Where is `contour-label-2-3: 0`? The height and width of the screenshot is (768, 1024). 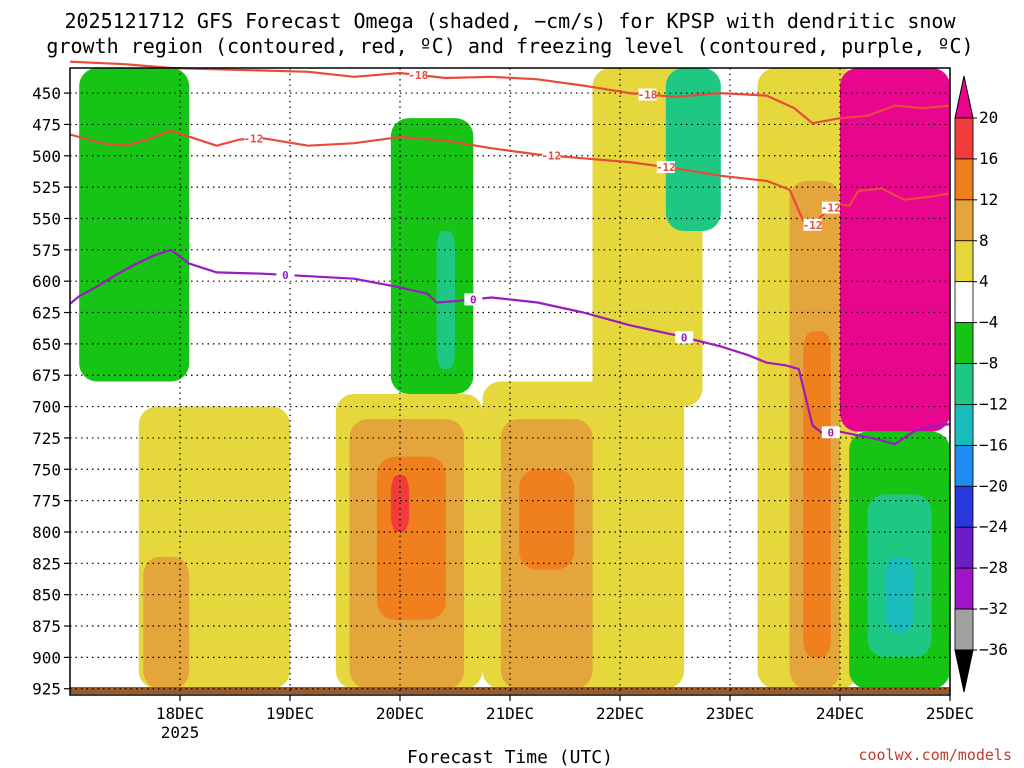
contour-label-2-3: 0 is located at coordinates (830, 432).